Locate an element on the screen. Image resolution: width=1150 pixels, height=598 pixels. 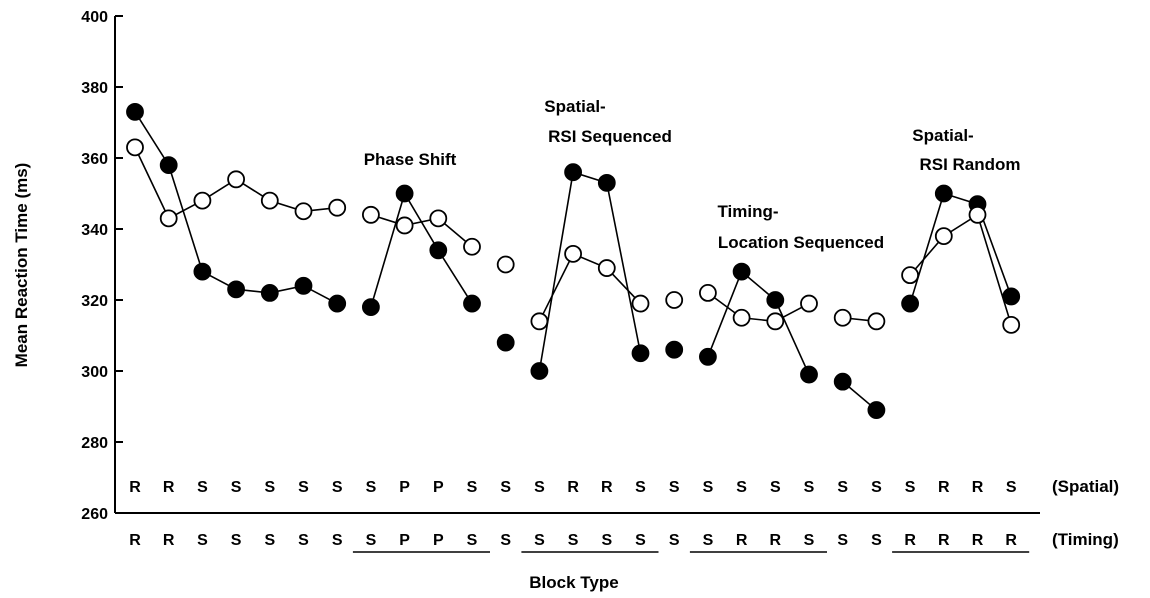
y-tick-label: 400 is located at coordinates (94, 17).